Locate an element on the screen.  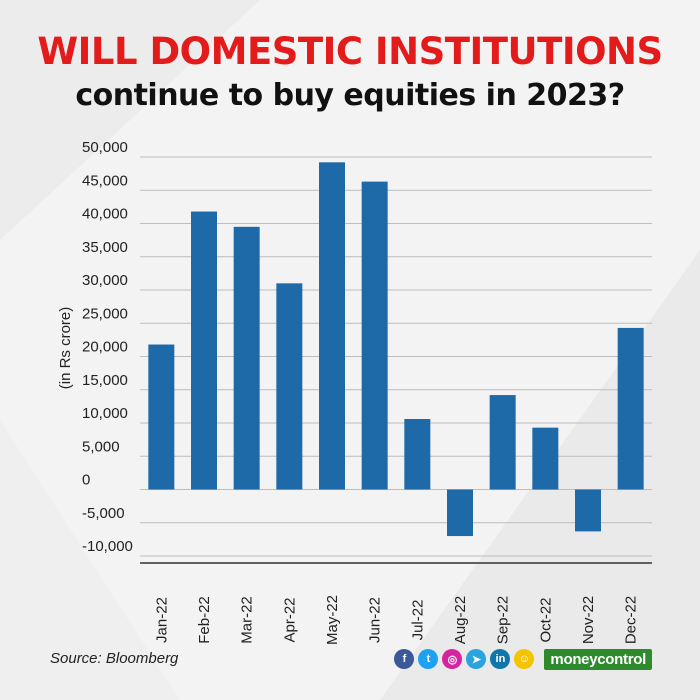
y-tick-label: 10,000 is located at coordinates (105, 413).